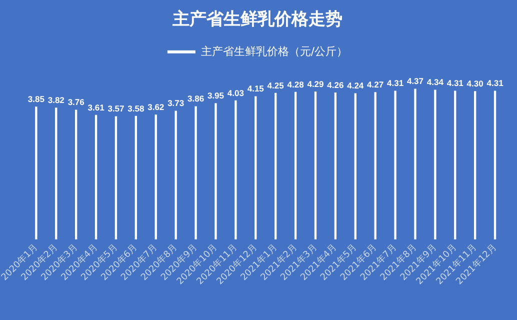 This screenshot has width=517, height=320. I want to click on data-label: 3.62, so click(156, 107).